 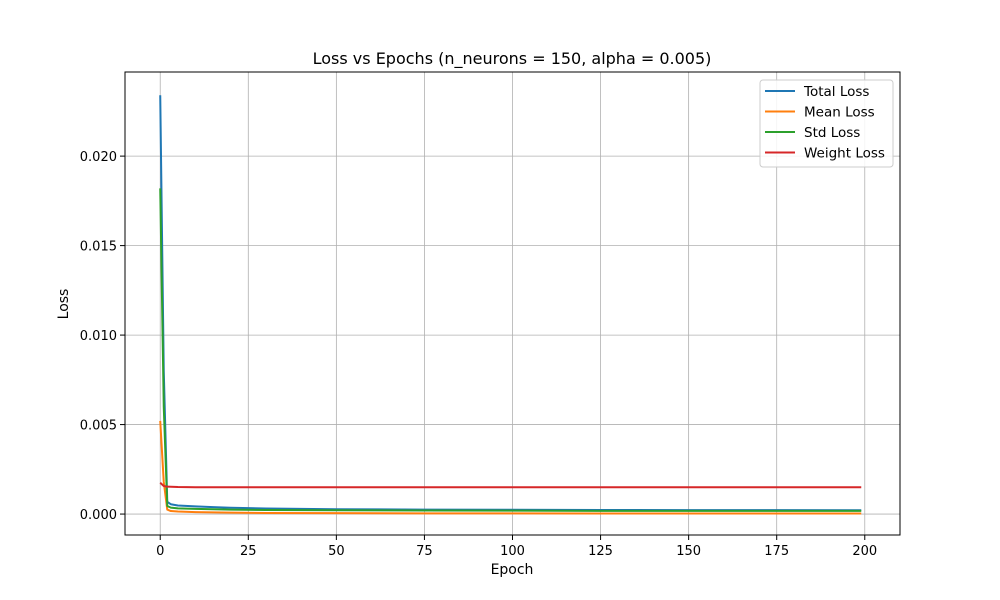 I want to click on x-tick-label: 0, so click(x=160, y=551).